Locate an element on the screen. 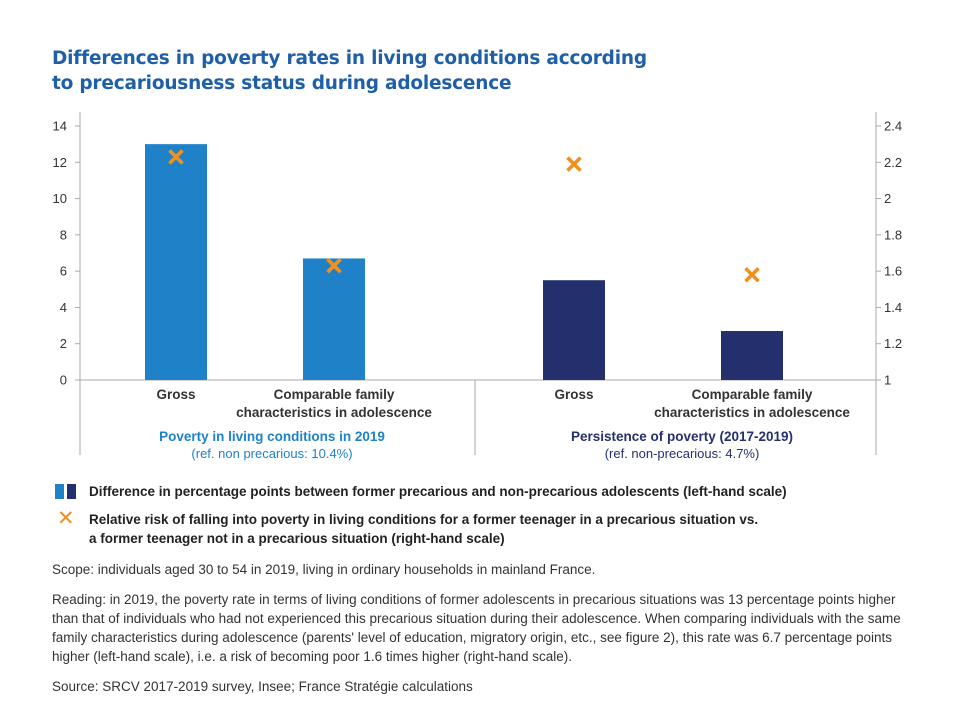  group-ref-label: (ref. non-precarious: 4.7%) is located at coordinates (682, 453).